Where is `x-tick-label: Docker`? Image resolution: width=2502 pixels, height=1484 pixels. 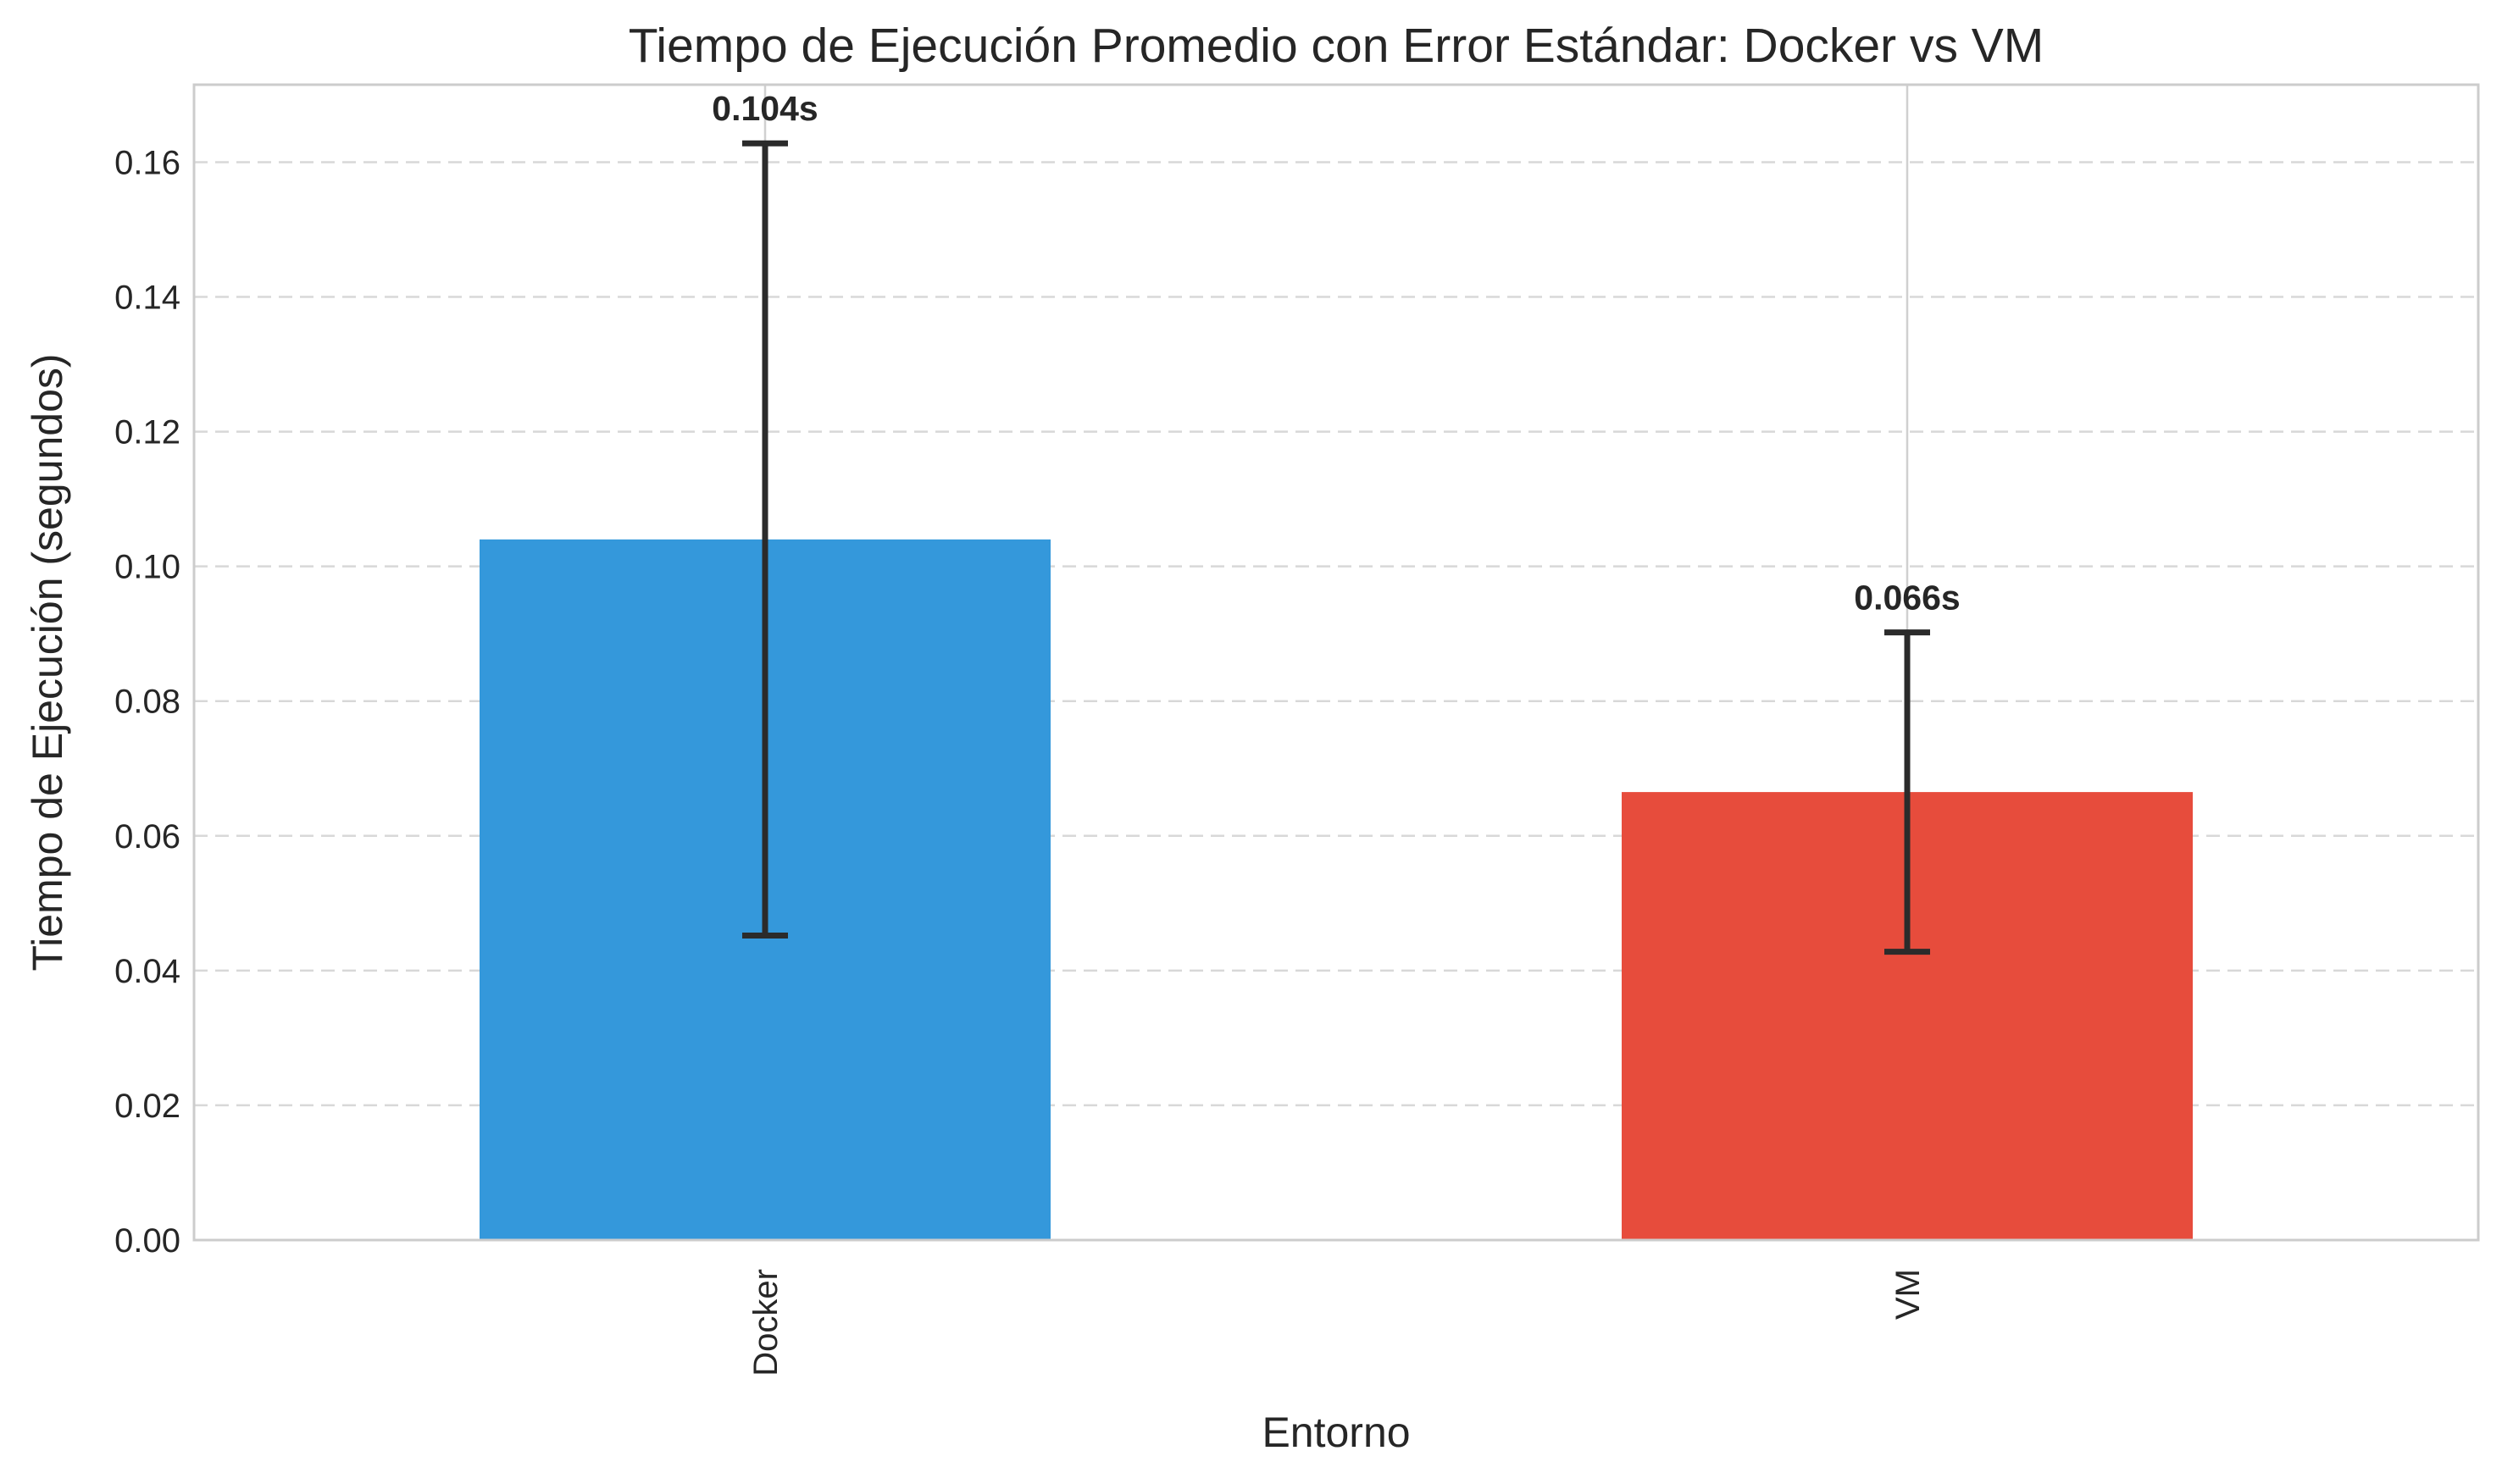 x-tick-label: Docker is located at coordinates (766, 1322).